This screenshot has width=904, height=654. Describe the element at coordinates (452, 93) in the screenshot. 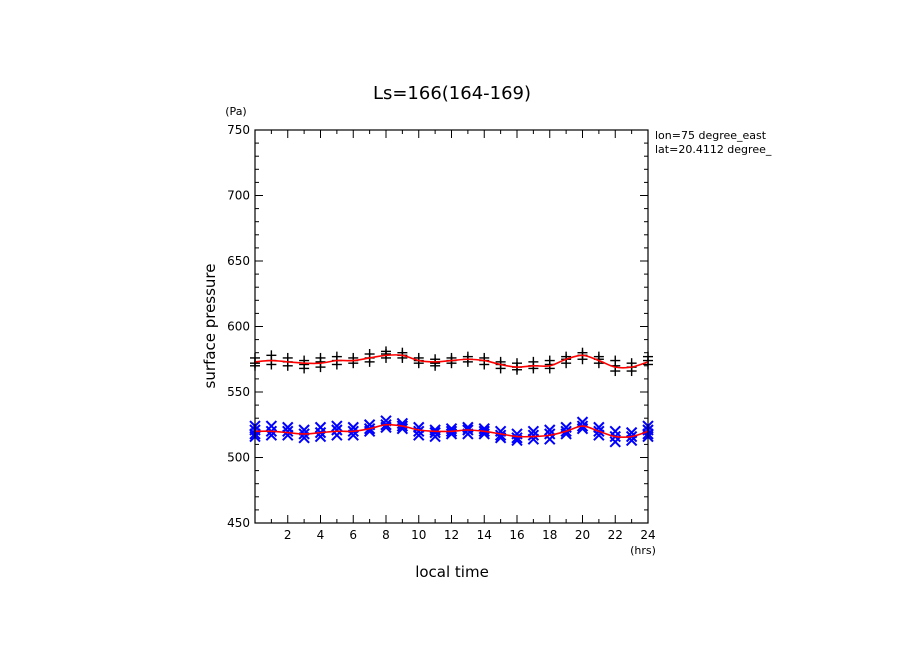

I see `chart-title: Ls=166(164-169)` at that location.